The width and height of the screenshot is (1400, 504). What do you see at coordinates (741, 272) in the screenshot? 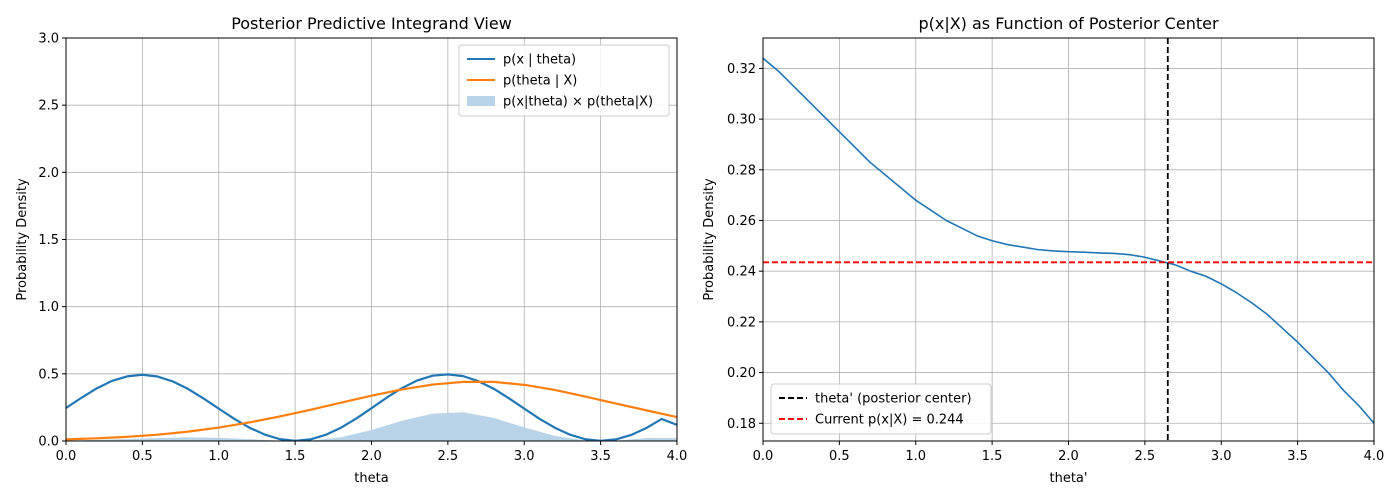
I see `y-tick-label: 0.24` at bounding box center [741, 272].